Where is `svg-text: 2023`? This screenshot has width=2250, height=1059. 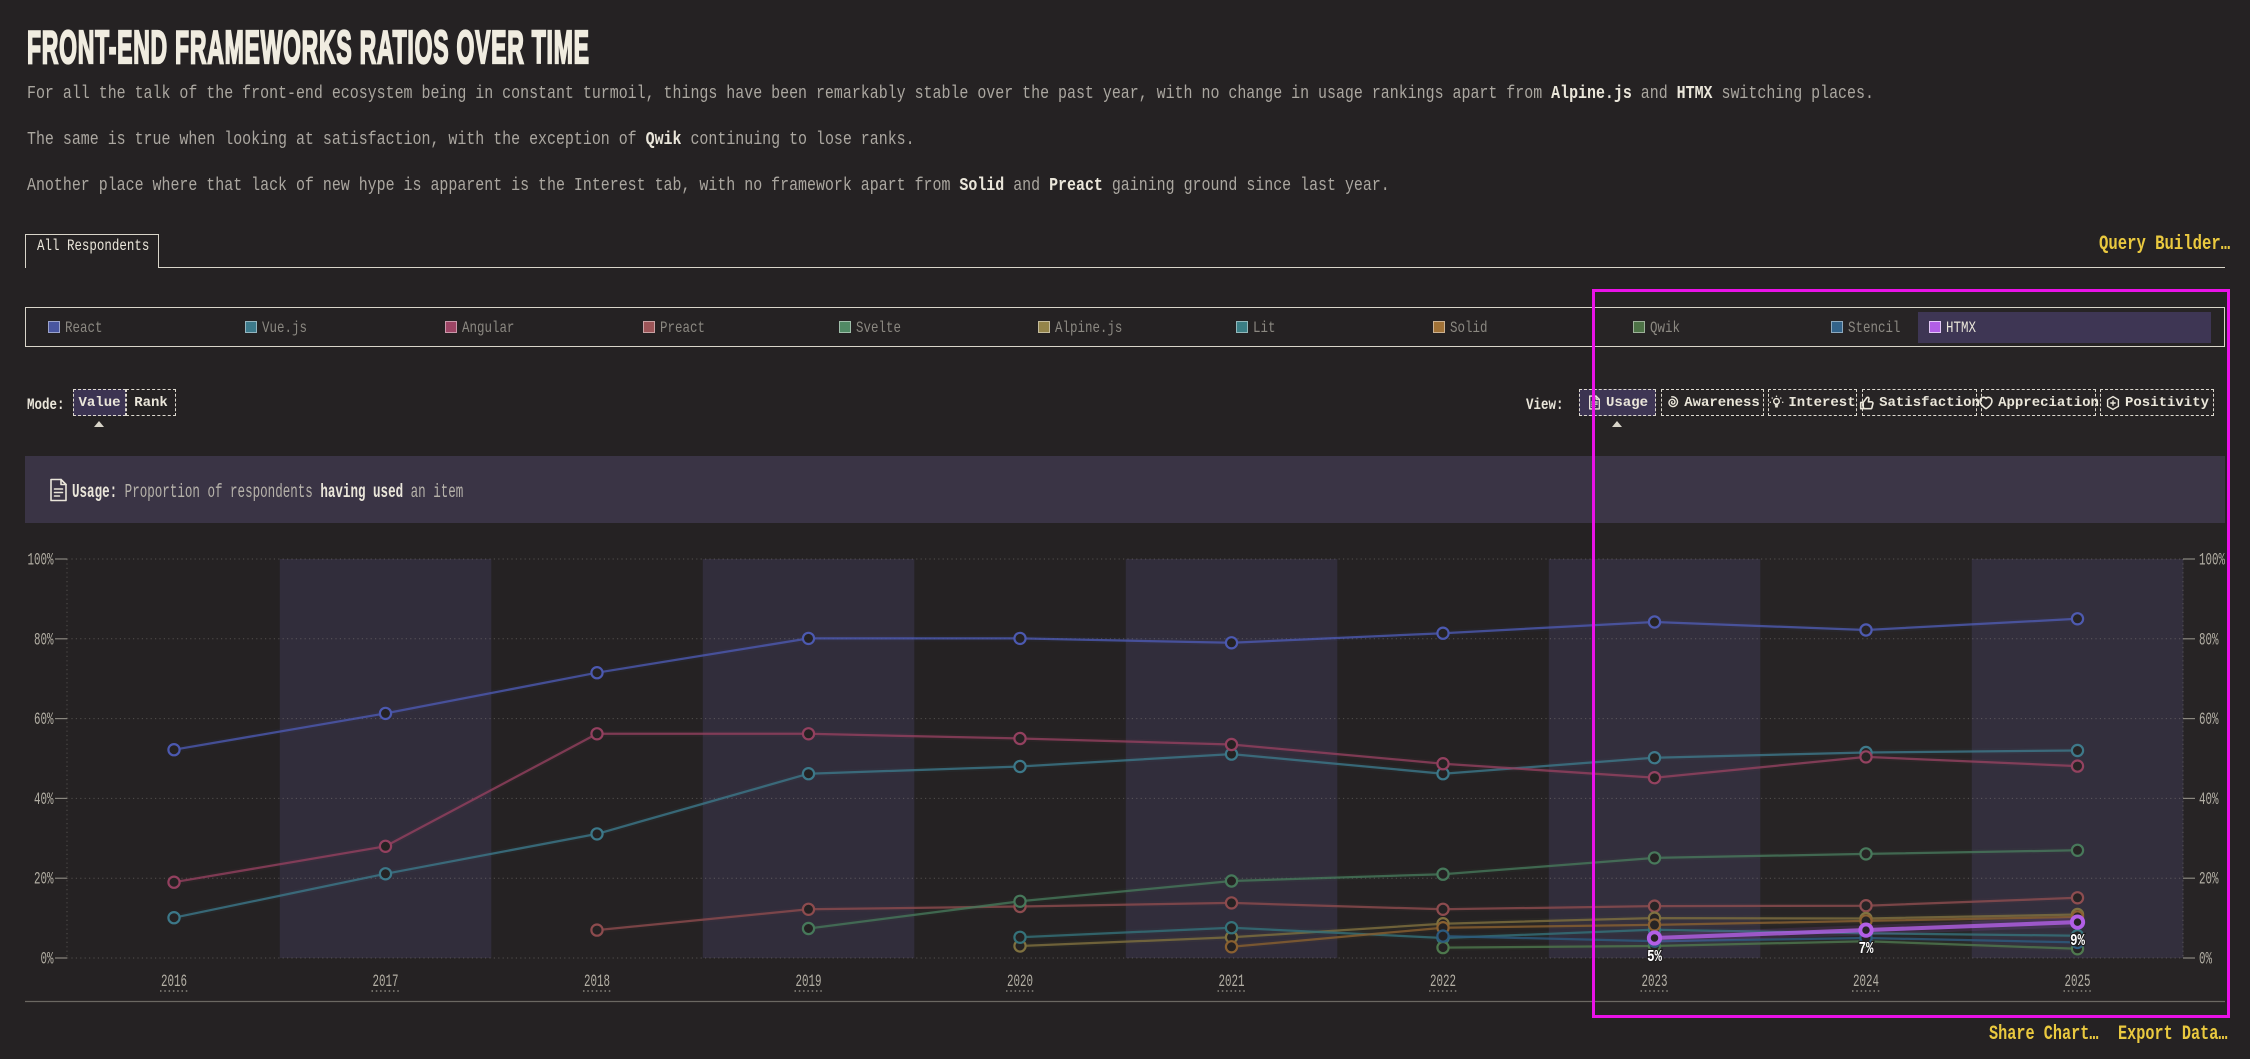 svg-text: 2023 is located at coordinates (1654, 982).